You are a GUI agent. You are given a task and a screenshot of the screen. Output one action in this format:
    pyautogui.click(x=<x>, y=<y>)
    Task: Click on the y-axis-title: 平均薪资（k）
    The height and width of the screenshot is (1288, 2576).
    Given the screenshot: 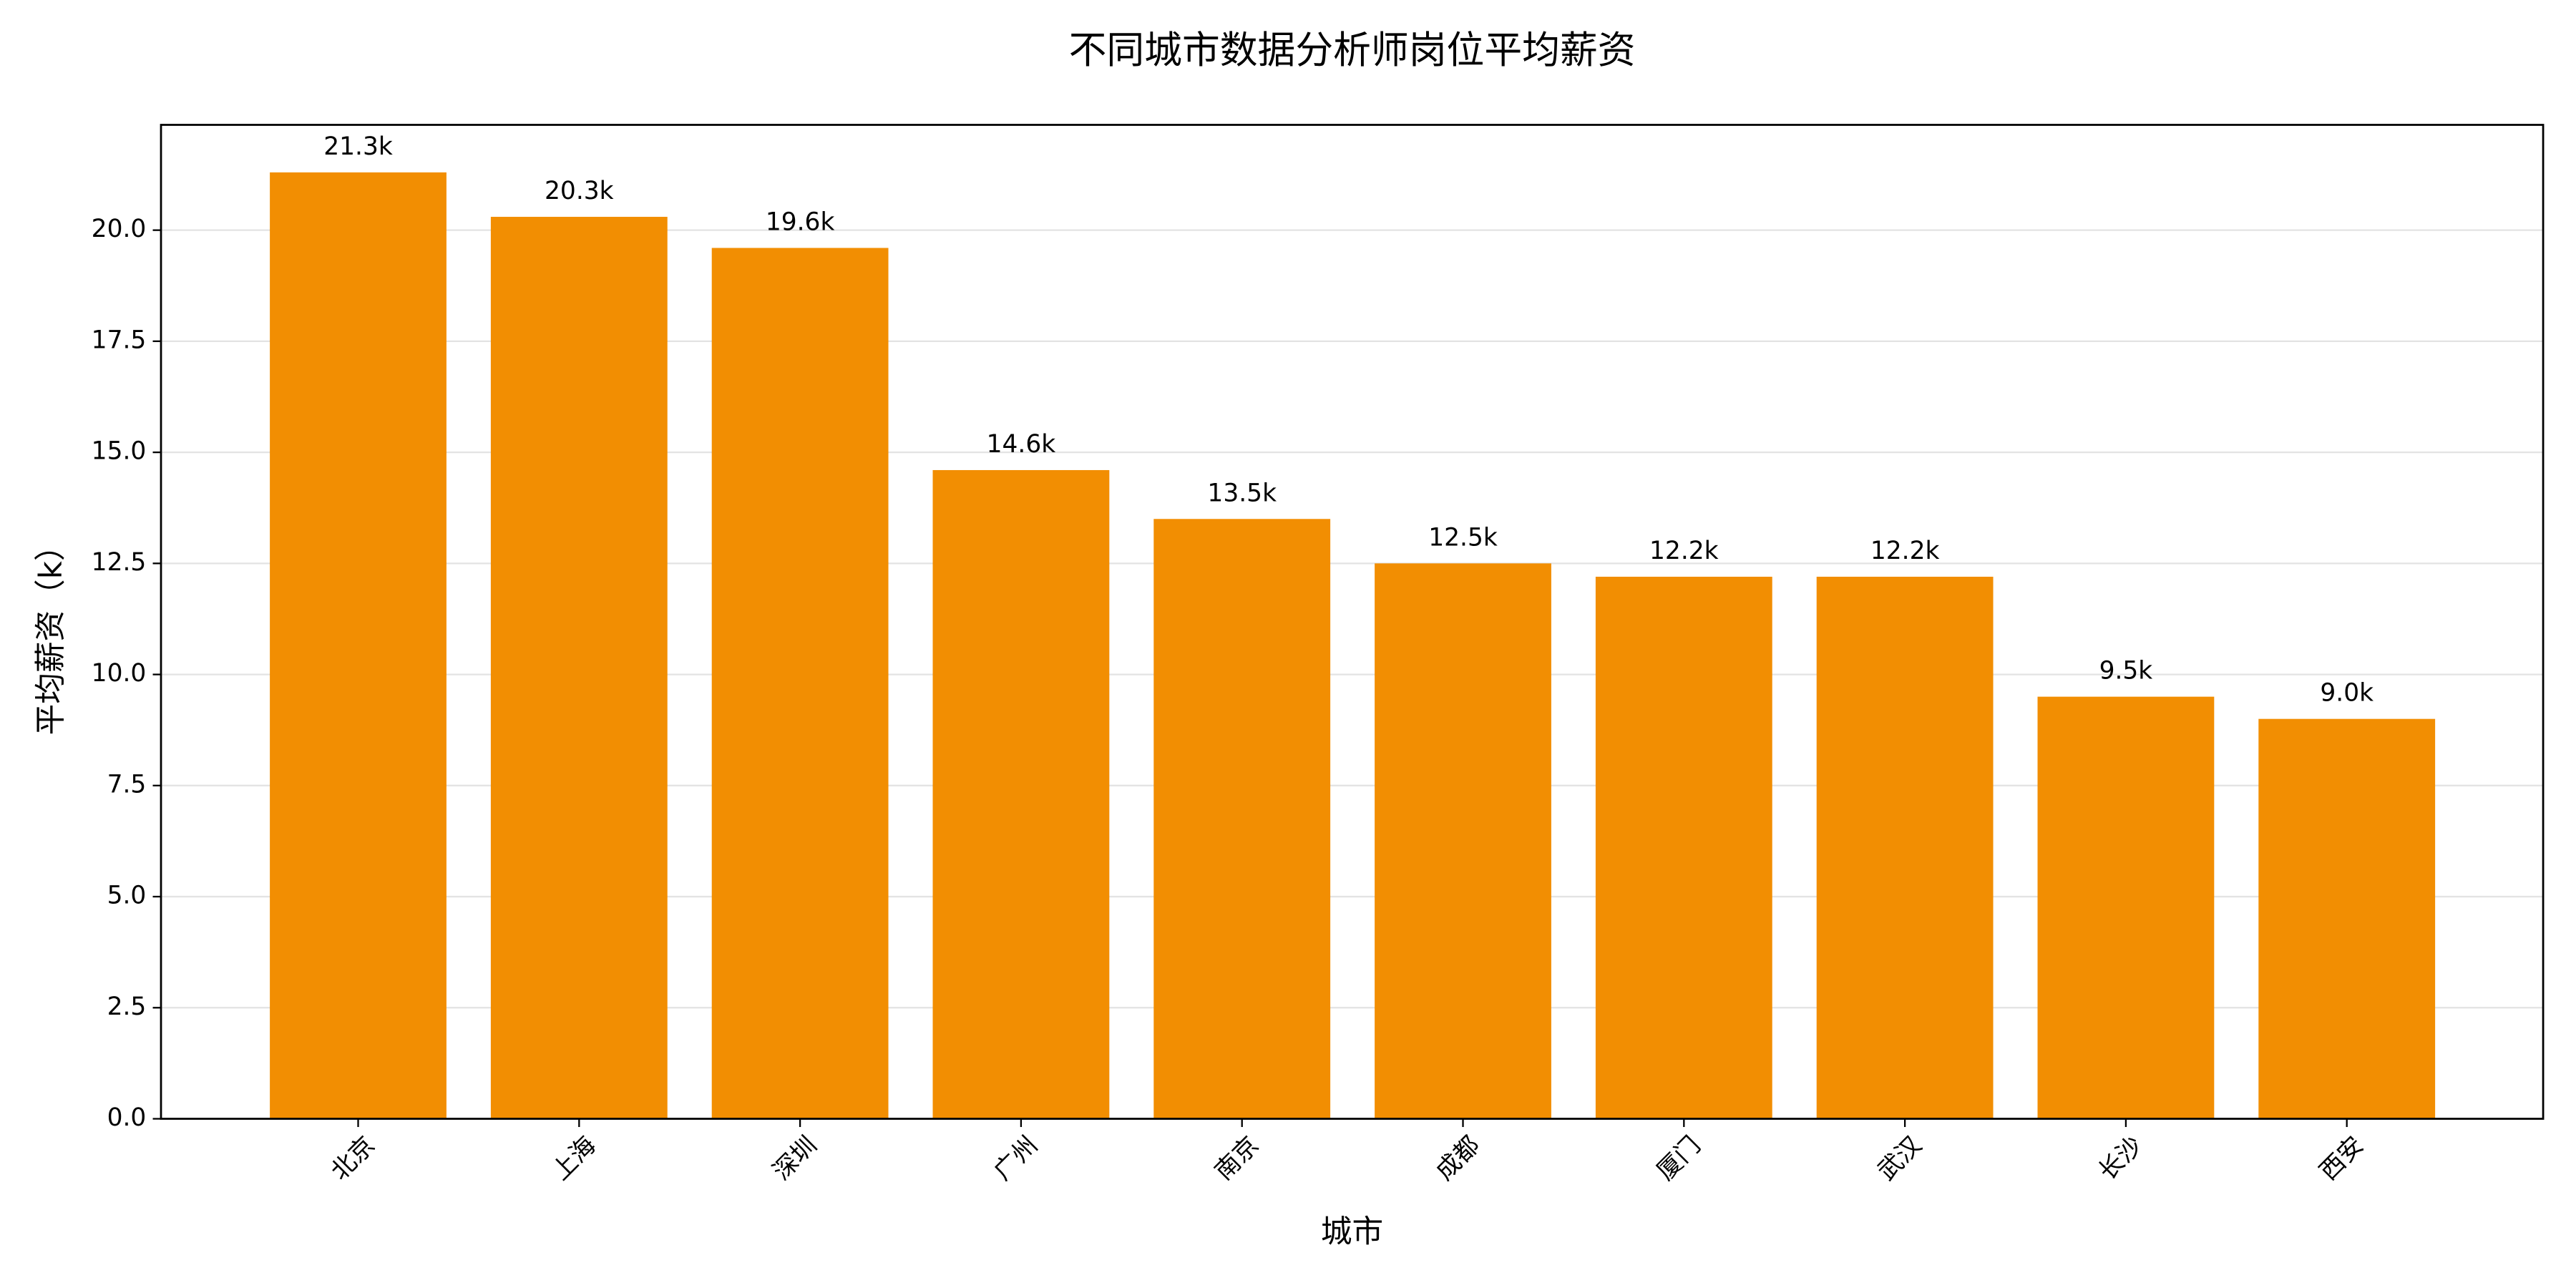 What is the action you would take?
    pyautogui.click(x=51, y=632)
    